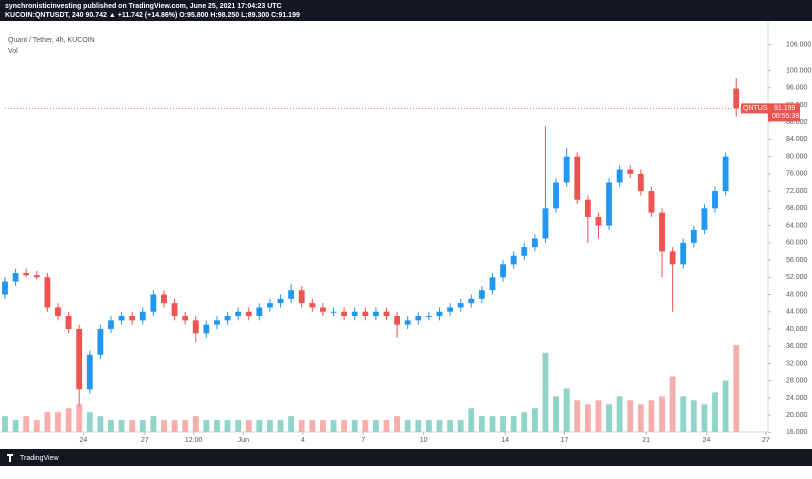 The image size is (812, 479). What do you see at coordinates (194, 440) in the screenshot?
I see `x-tick-label: 12:00` at bounding box center [194, 440].